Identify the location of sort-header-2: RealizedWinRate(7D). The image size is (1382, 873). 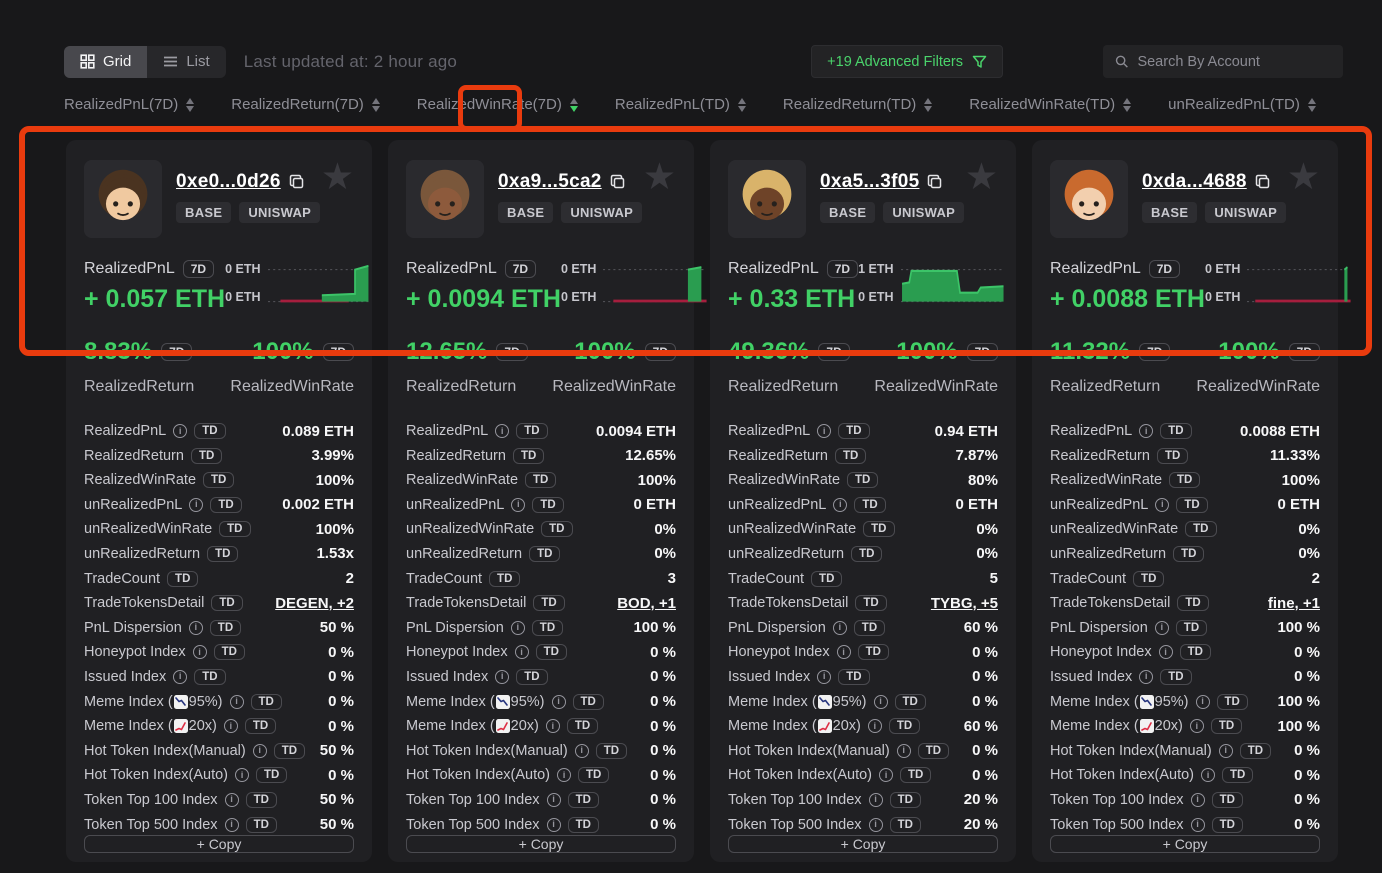
(497, 104).